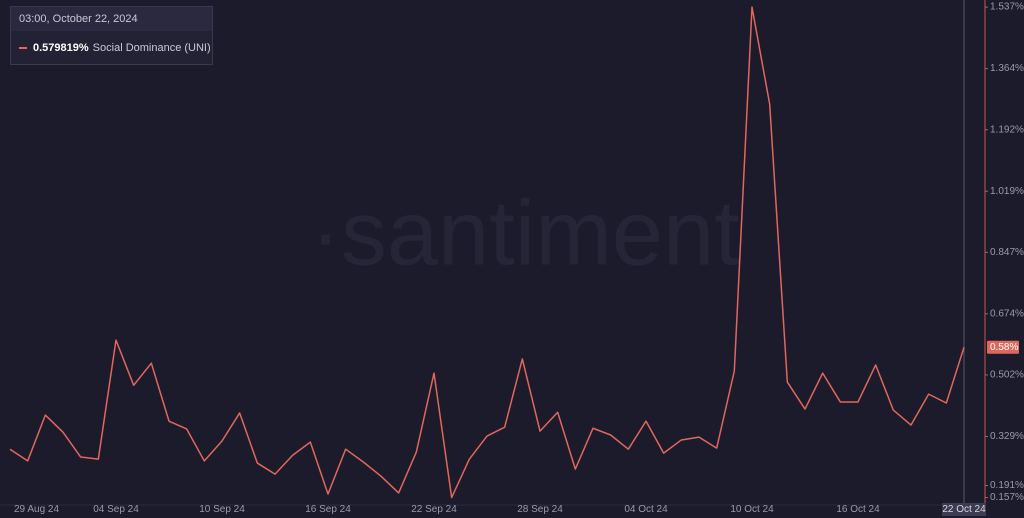  I want to click on x-tick-label: 10 Sep 24, so click(222, 509).